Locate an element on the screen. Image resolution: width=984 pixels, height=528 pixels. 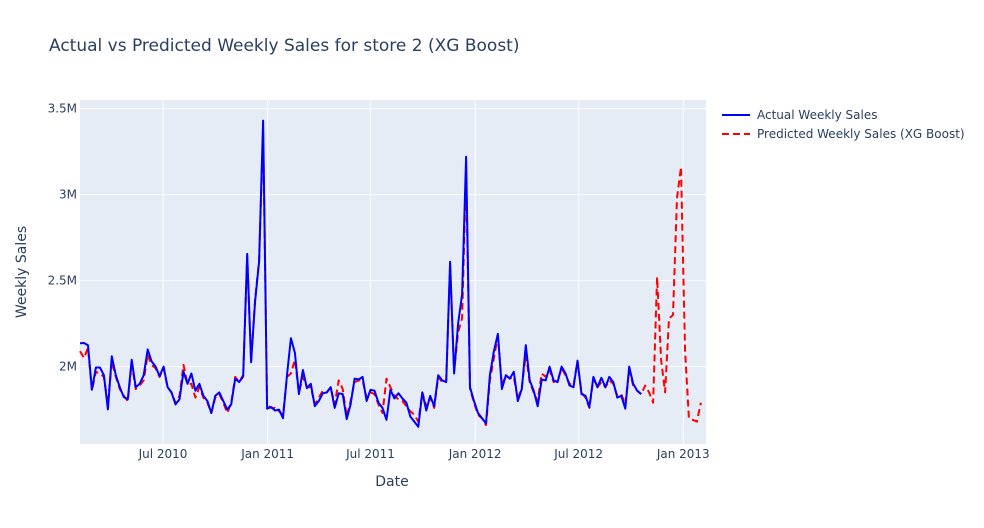
legend-item-predicted: Predicted Weekly Sales (XG Boost) is located at coordinates (843, 134).